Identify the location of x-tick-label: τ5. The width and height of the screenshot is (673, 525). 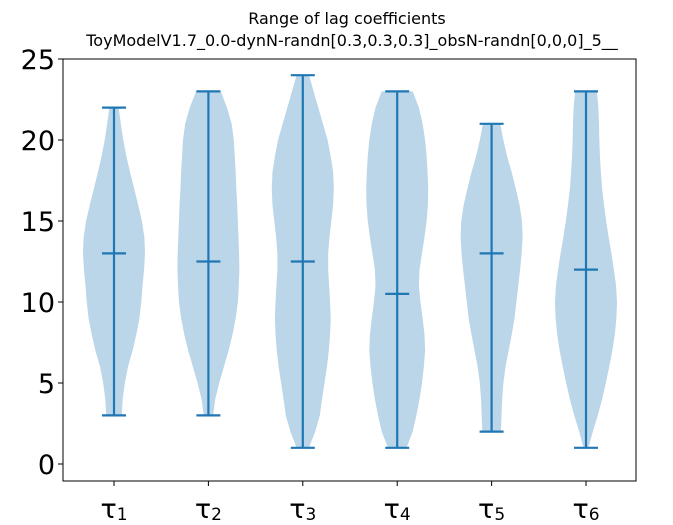
(491, 509).